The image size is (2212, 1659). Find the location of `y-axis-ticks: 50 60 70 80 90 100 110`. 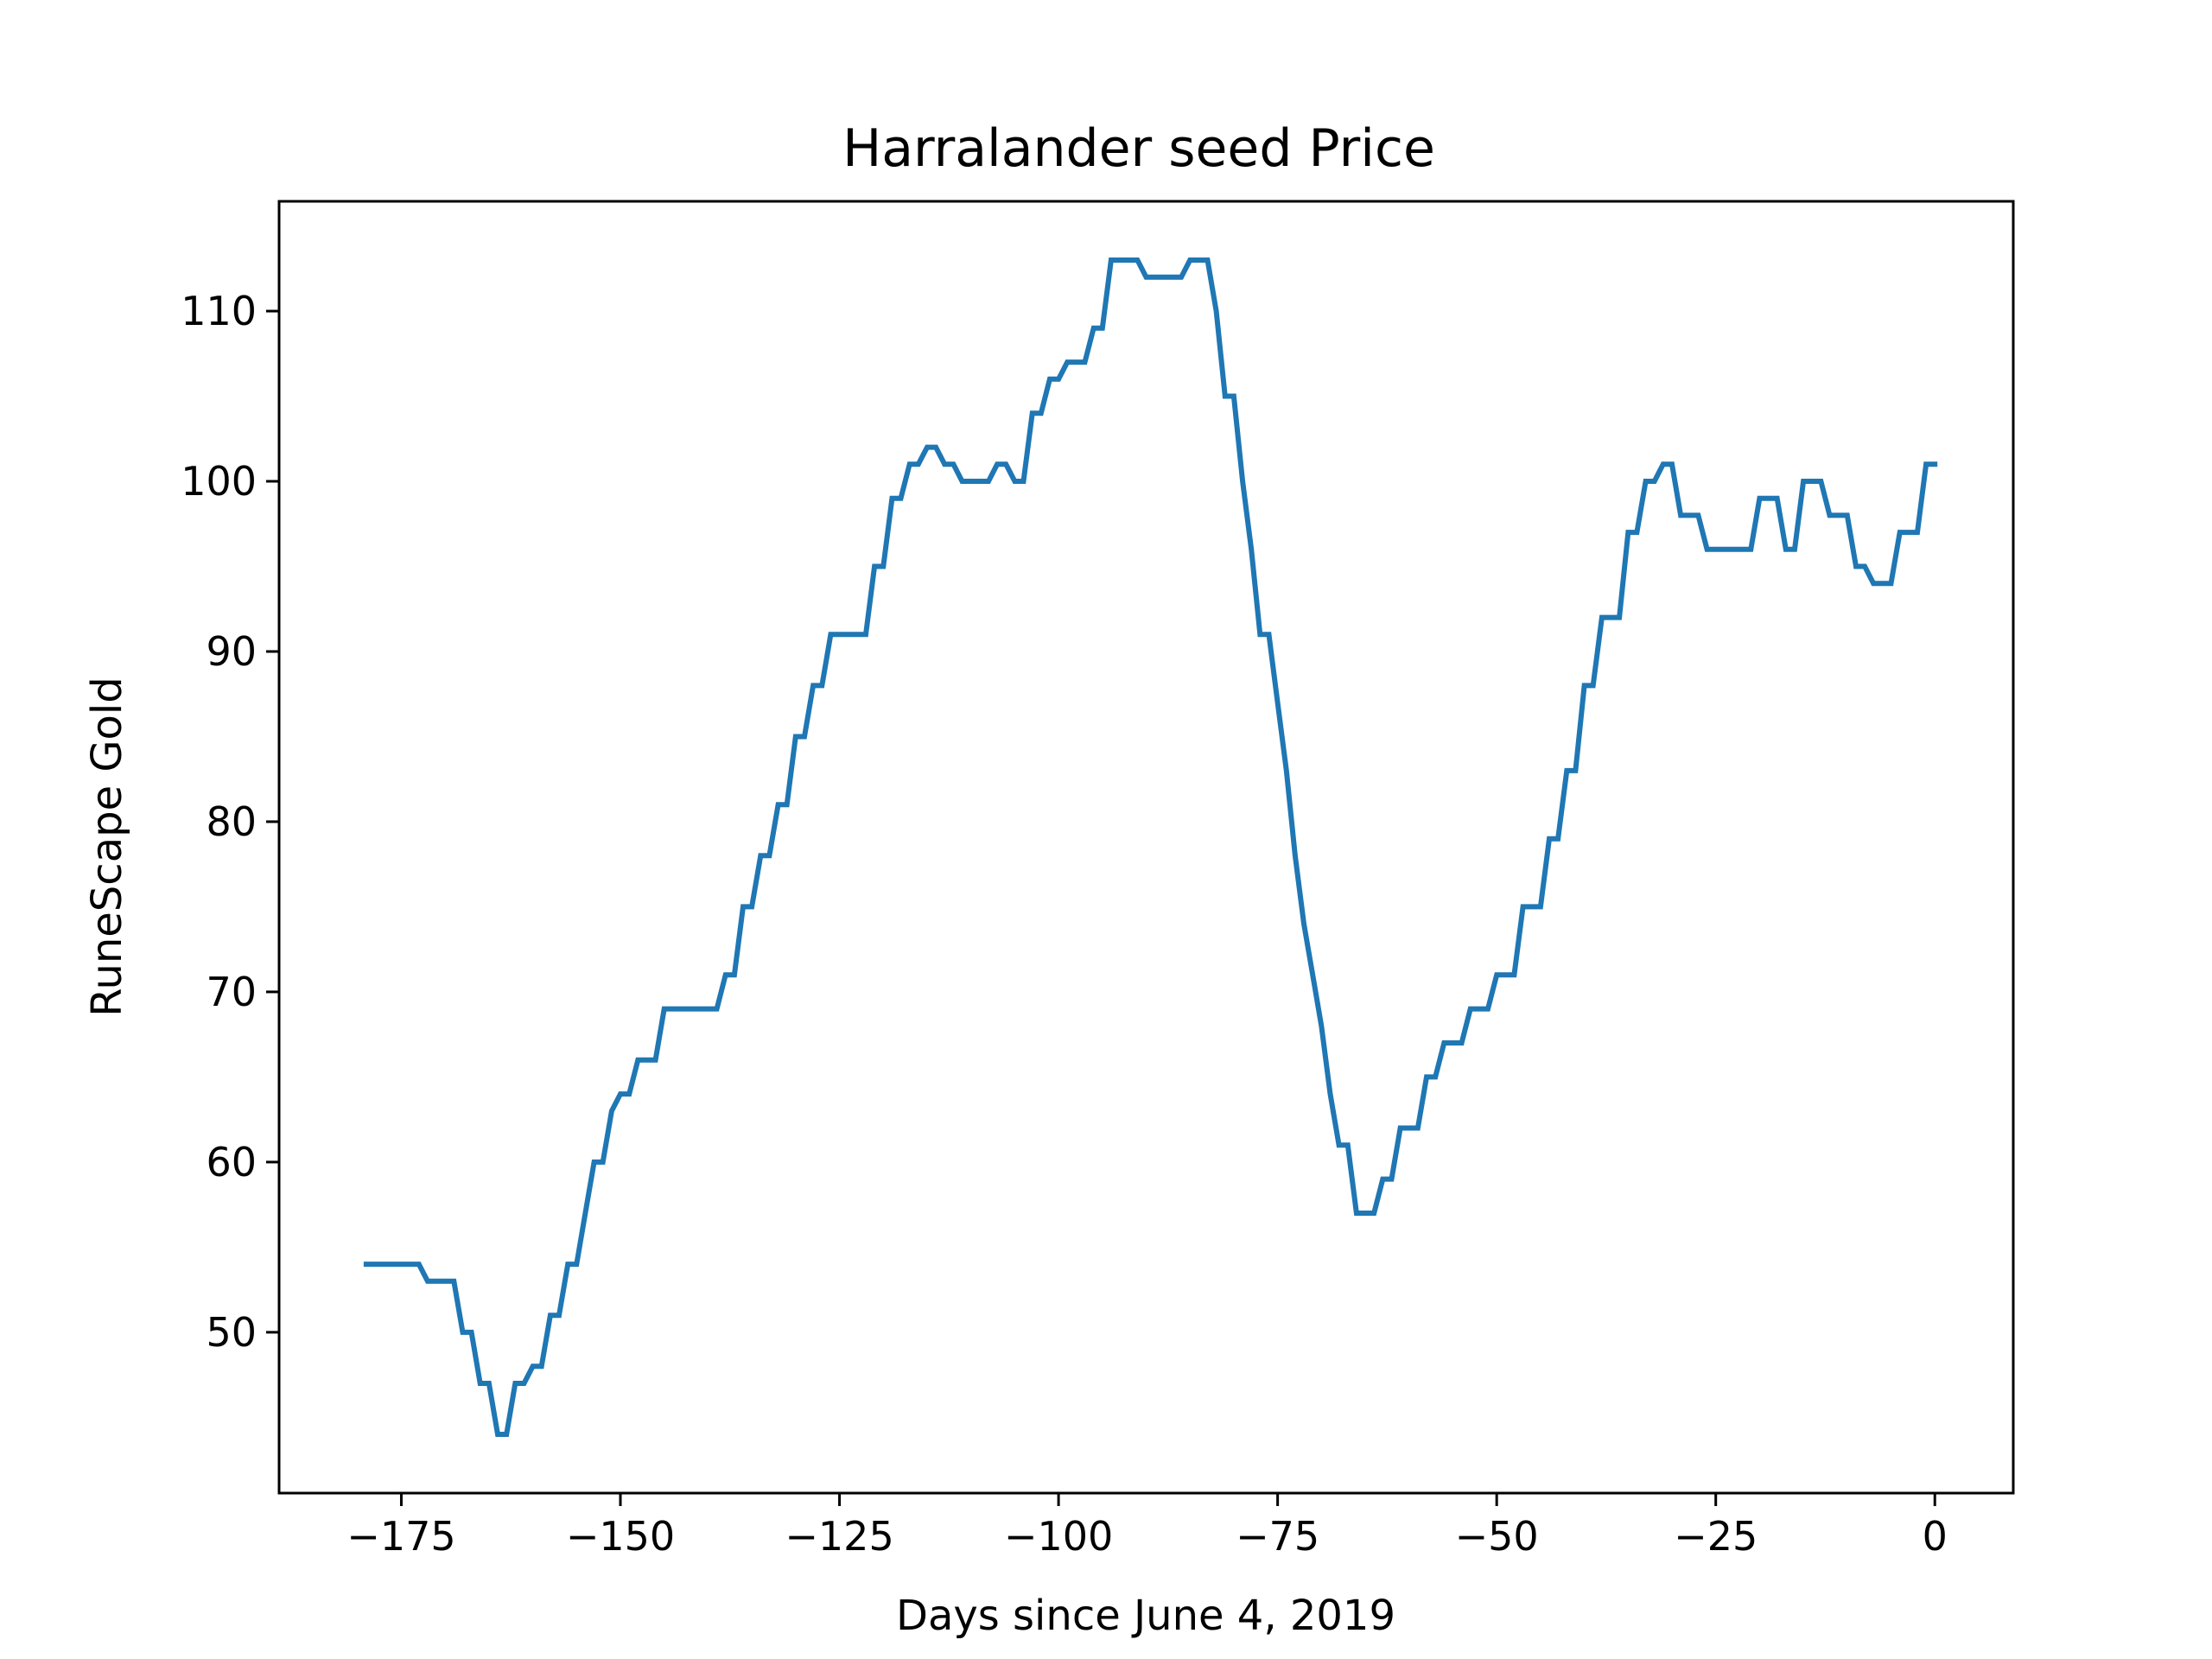

y-axis-ticks: 50 60 70 80 90 100 110 is located at coordinates (230, 822).